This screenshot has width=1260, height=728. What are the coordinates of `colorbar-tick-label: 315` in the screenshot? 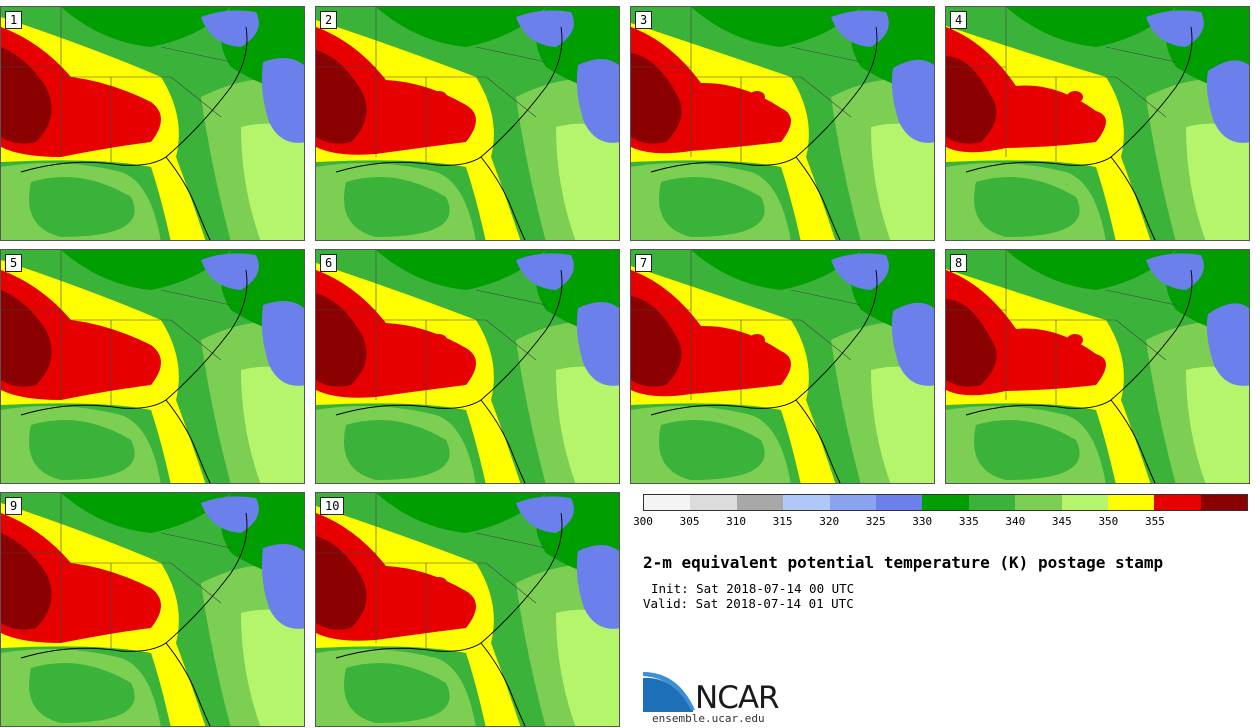 It's located at (782, 521).